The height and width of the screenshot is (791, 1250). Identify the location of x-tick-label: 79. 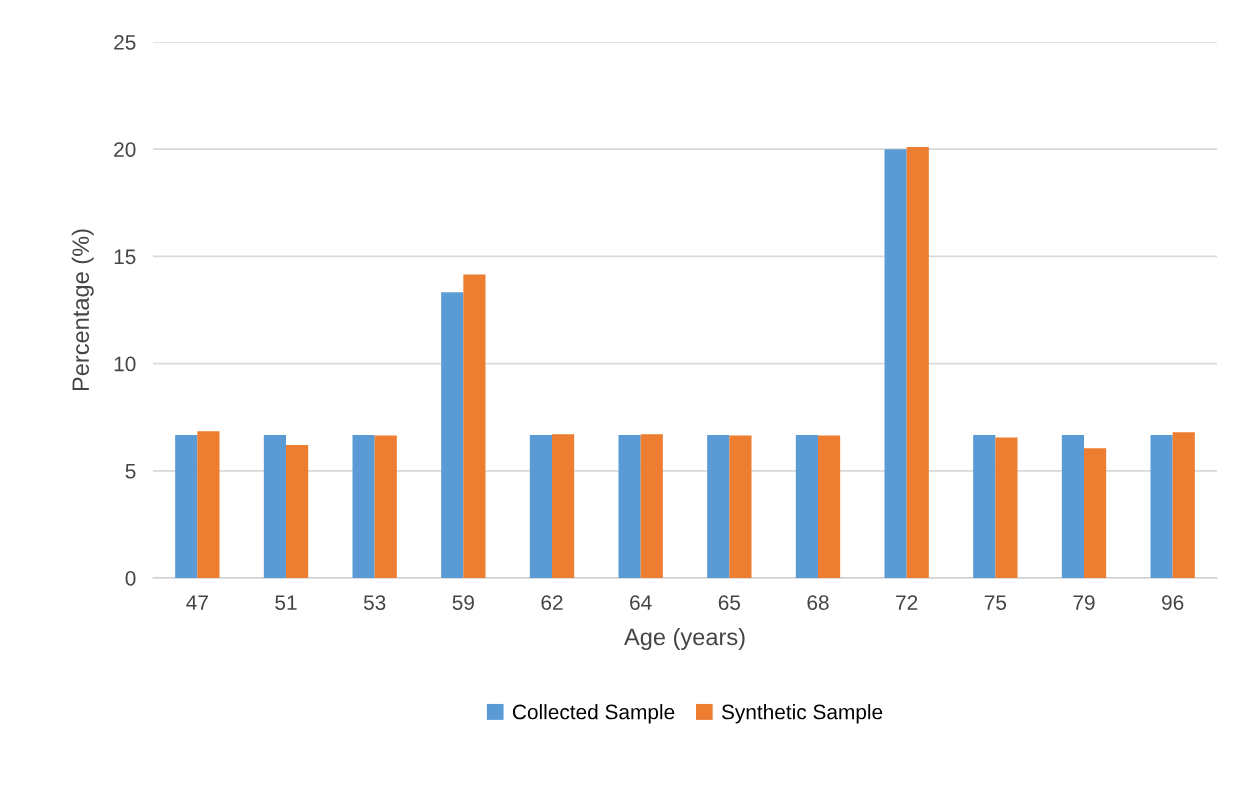
(1084, 602).